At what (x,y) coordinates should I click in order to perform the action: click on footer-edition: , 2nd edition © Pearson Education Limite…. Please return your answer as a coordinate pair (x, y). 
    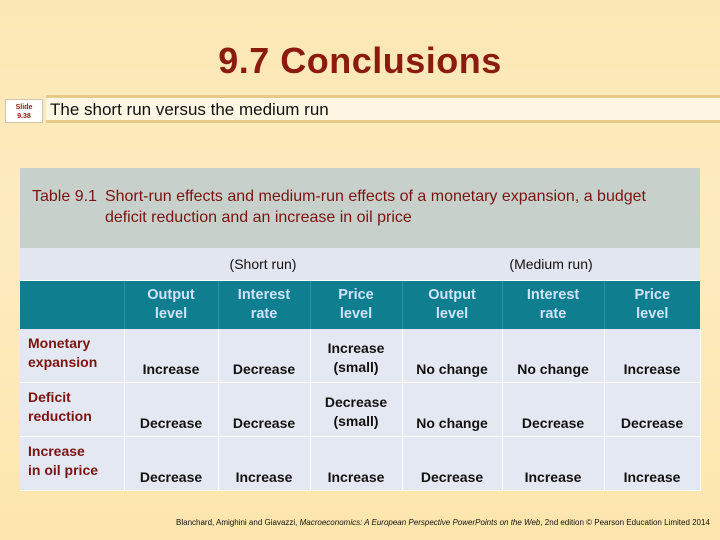
    Looking at the image, I should click on (625, 522).